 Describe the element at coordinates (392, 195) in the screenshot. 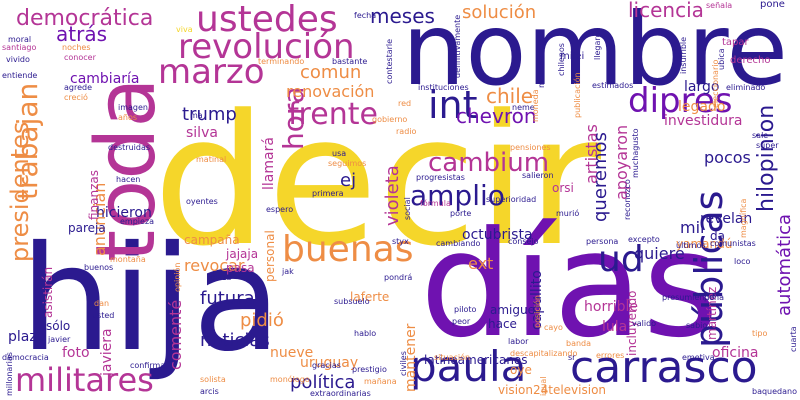

I see `word: violeta` at that location.